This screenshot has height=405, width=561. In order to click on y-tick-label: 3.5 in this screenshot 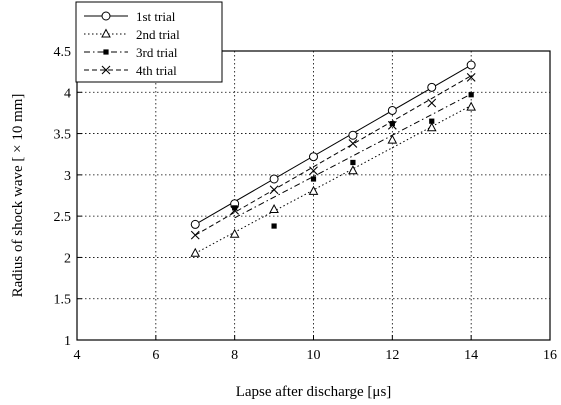, I will do `click(63, 135)`.